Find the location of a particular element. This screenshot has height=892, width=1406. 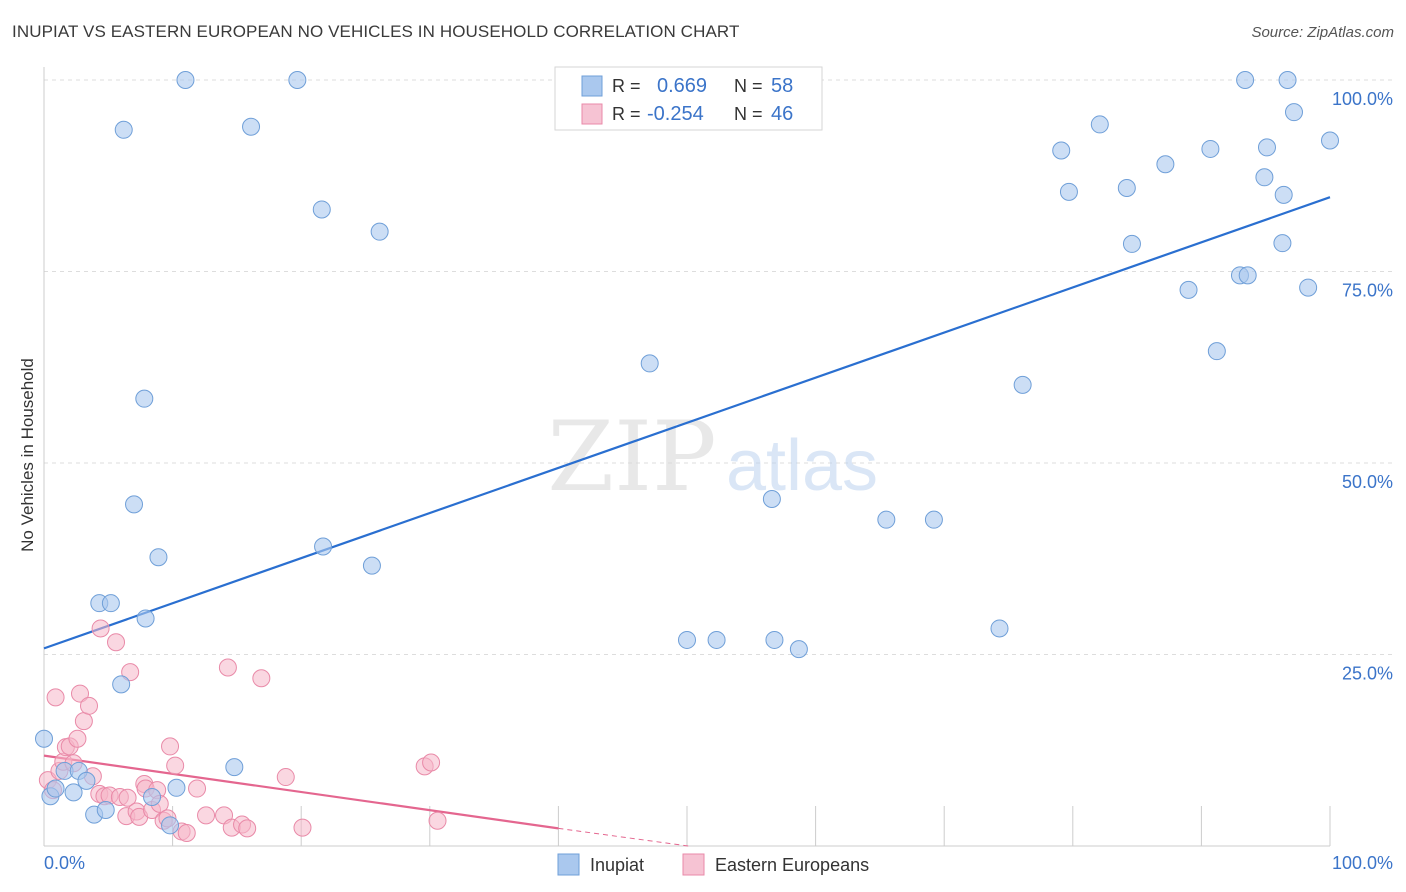

watermark-zip: ZIP is located at coordinates (631, 457).